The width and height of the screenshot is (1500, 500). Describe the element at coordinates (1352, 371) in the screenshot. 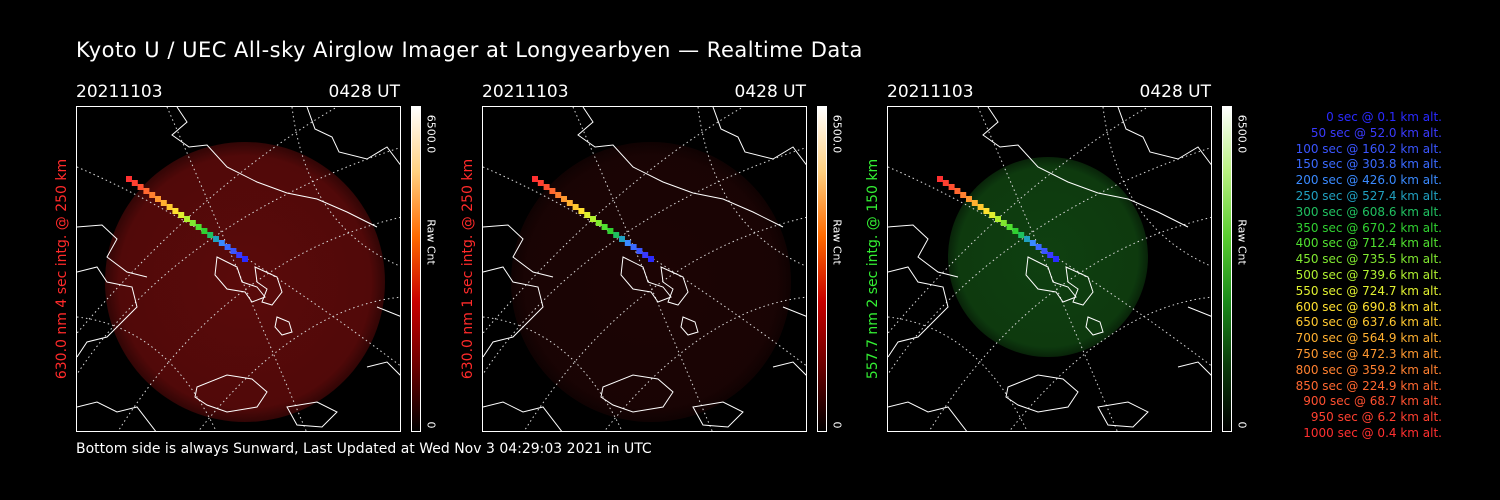

I see `legend-entry: 800 sec @ 359.2 km alt.` at that location.